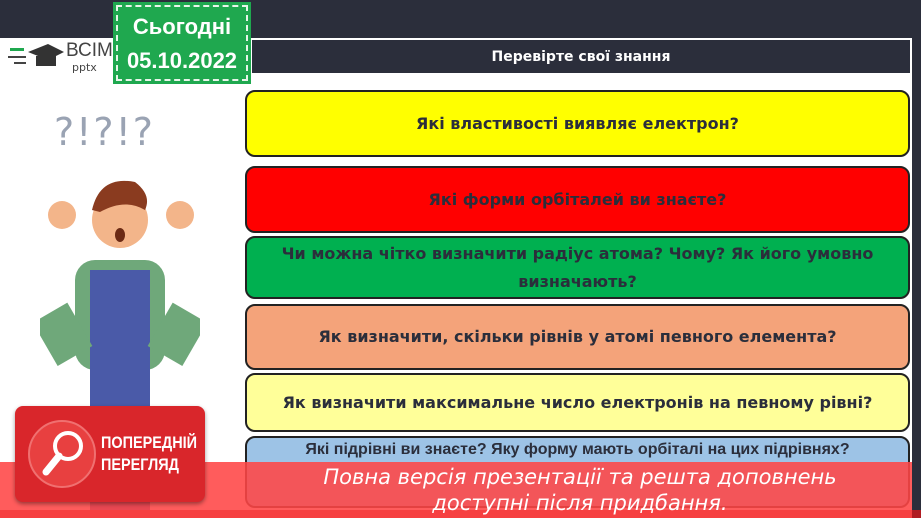 The width and height of the screenshot is (921, 518). Describe the element at coordinates (577, 199) in the screenshot. I see `question-2: Які форми орбіталей ви знаєте?` at that location.